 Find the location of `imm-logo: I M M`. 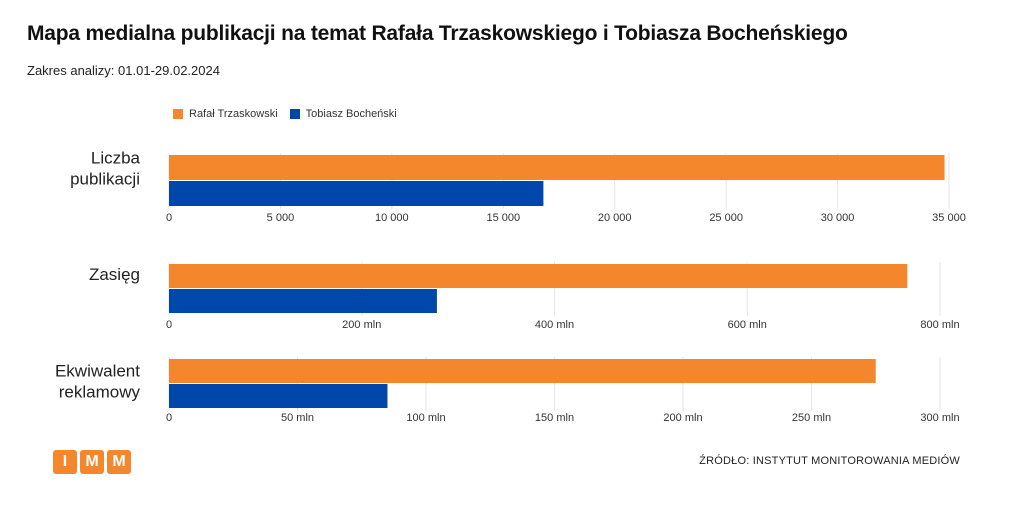

imm-logo: I M M is located at coordinates (92, 462).